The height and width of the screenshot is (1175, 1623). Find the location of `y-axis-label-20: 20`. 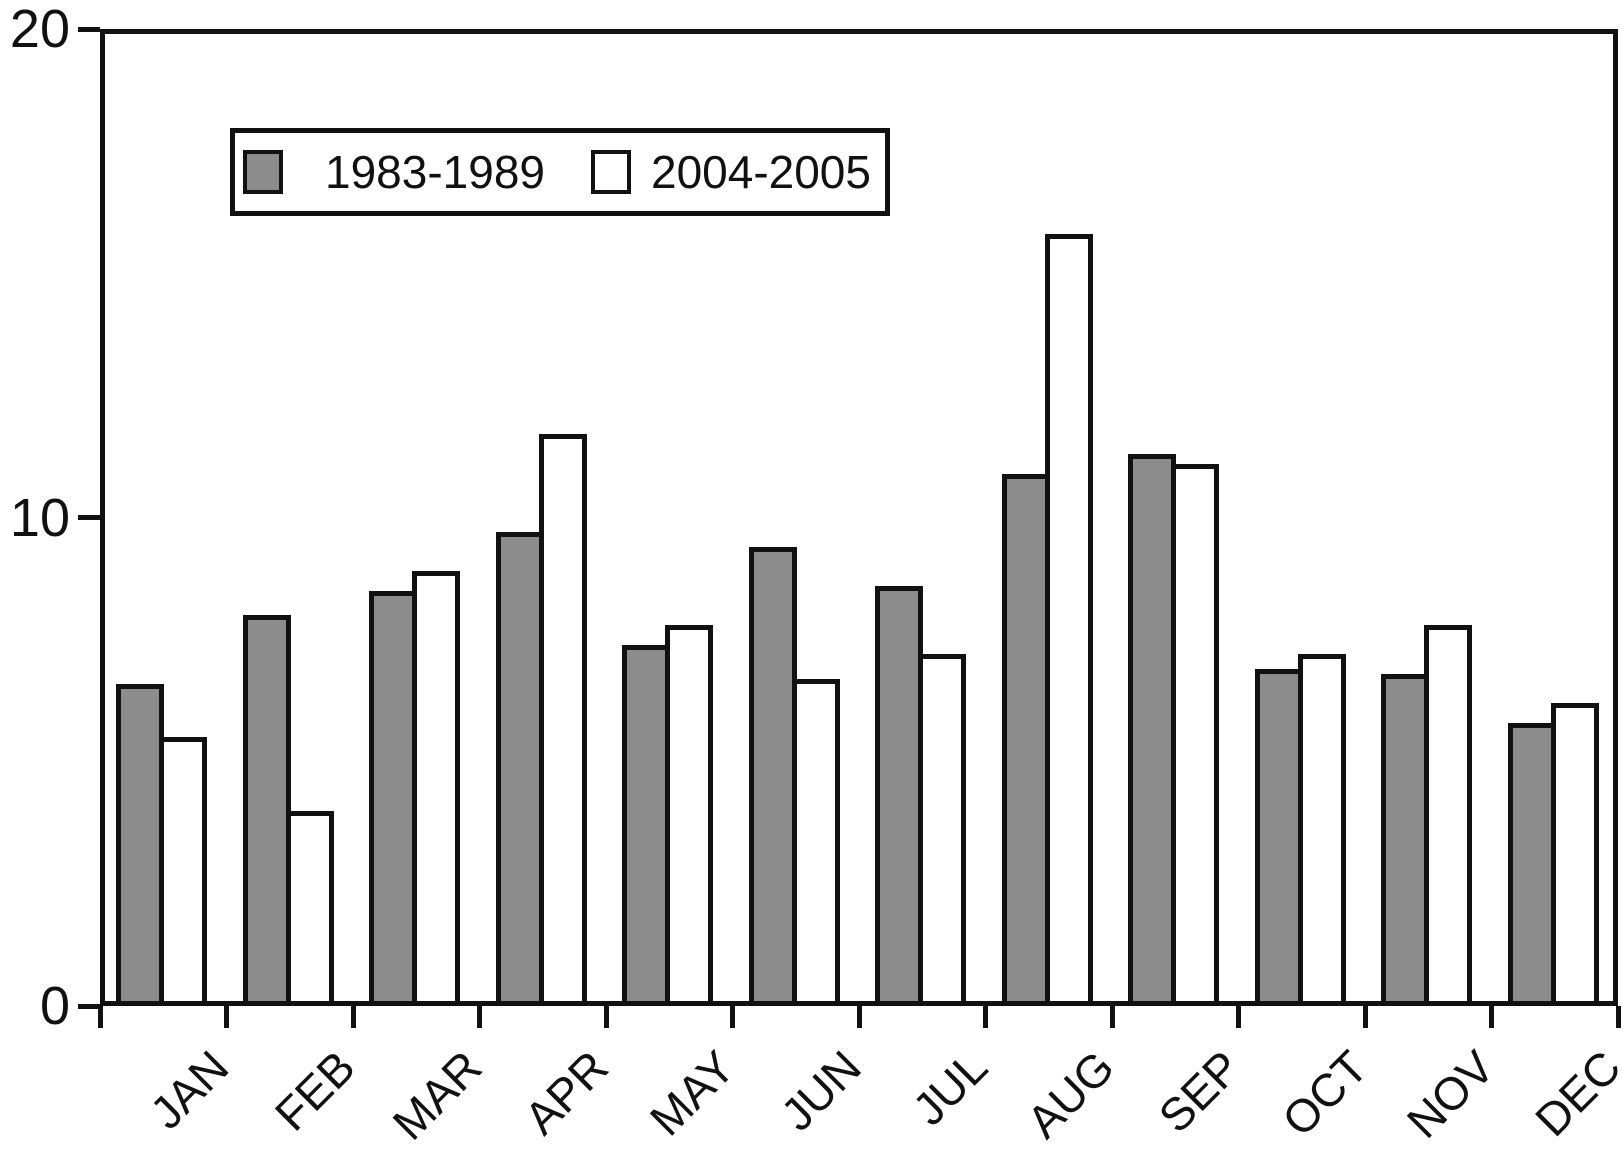

y-axis-label-20: 20 is located at coordinates (39, 29).